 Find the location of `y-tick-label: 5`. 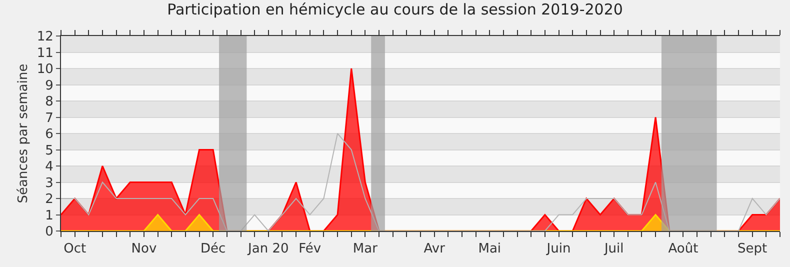

y-tick-label: 5 is located at coordinates (49, 150).